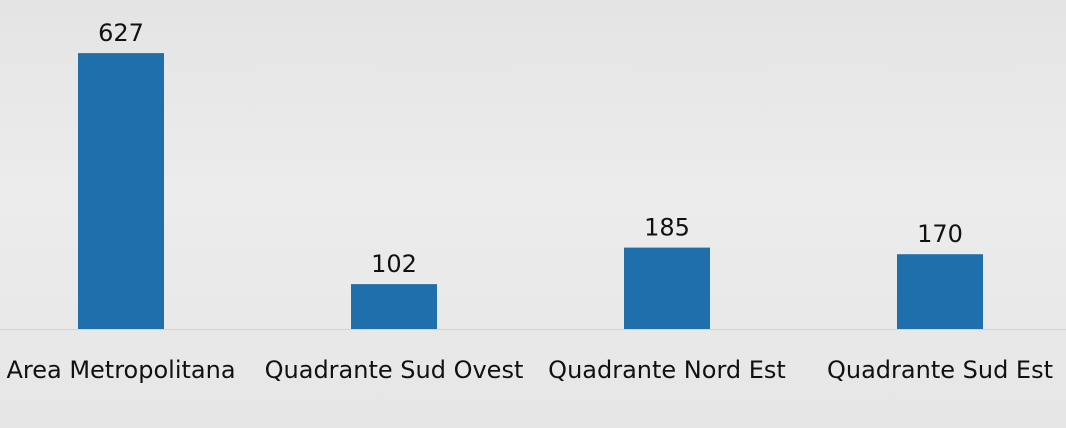  What do you see at coordinates (121, 370) in the screenshot?
I see `x-tick-label: Area Metropolitana` at bounding box center [121, 370].